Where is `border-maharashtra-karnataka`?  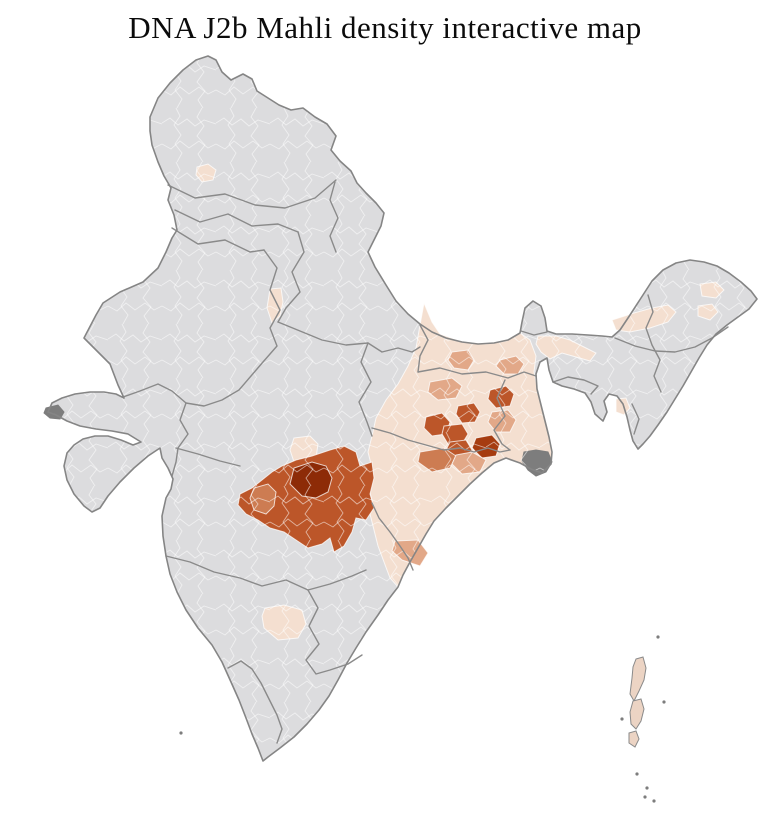
border-maharashtra-karnataka is located at coordinates (266, 573).